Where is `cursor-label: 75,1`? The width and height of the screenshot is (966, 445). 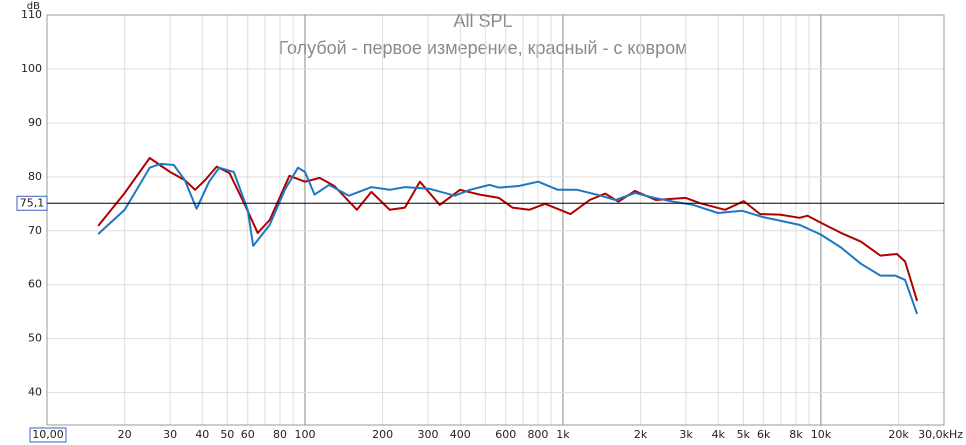 cursor-label: 75,1 is located at coordinates (32, 202).